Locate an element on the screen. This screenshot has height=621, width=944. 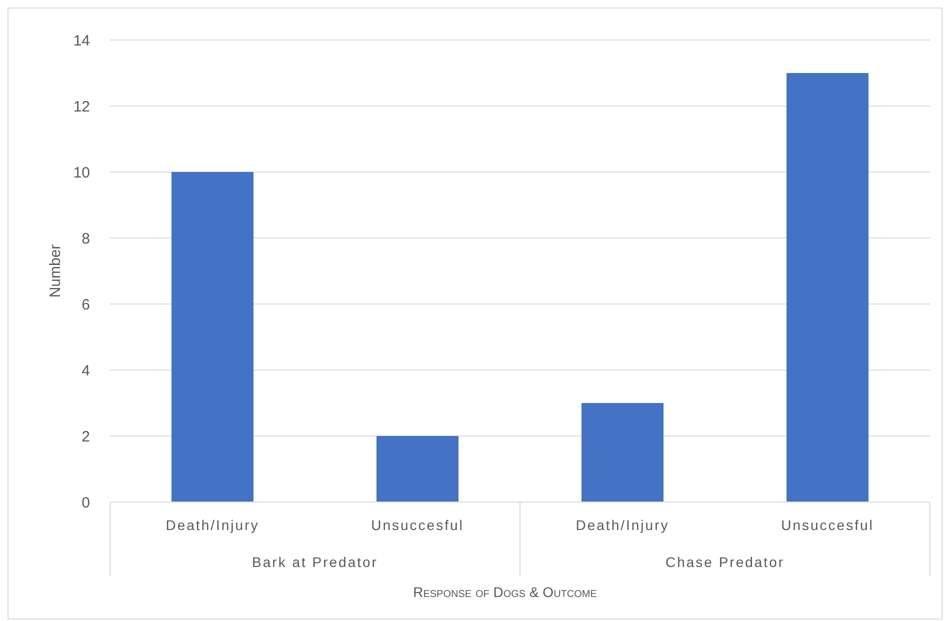
x-axis-title: Response of Dogs & Outcome is located at coordinates (505, 592).